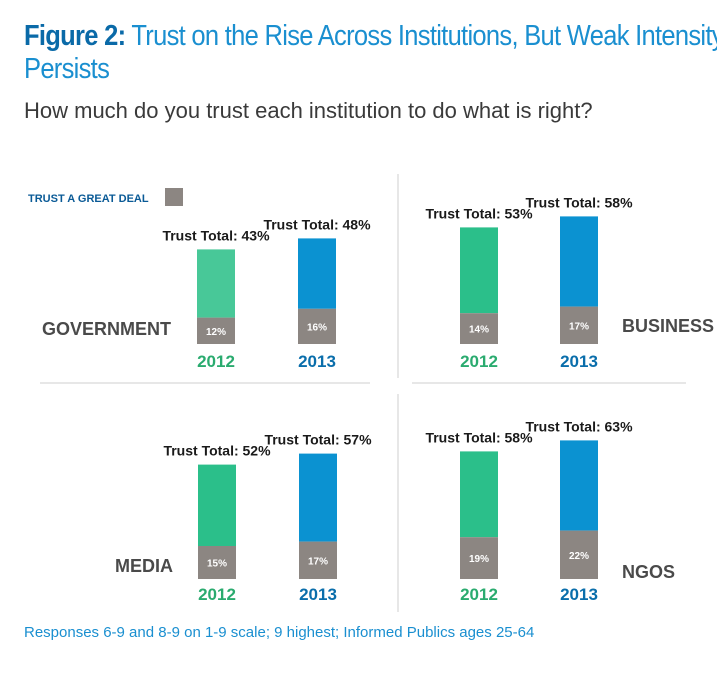  Describe the element at coordinates (216, 283) in the screenshot. I see `bar-total-government-2012` at that location.